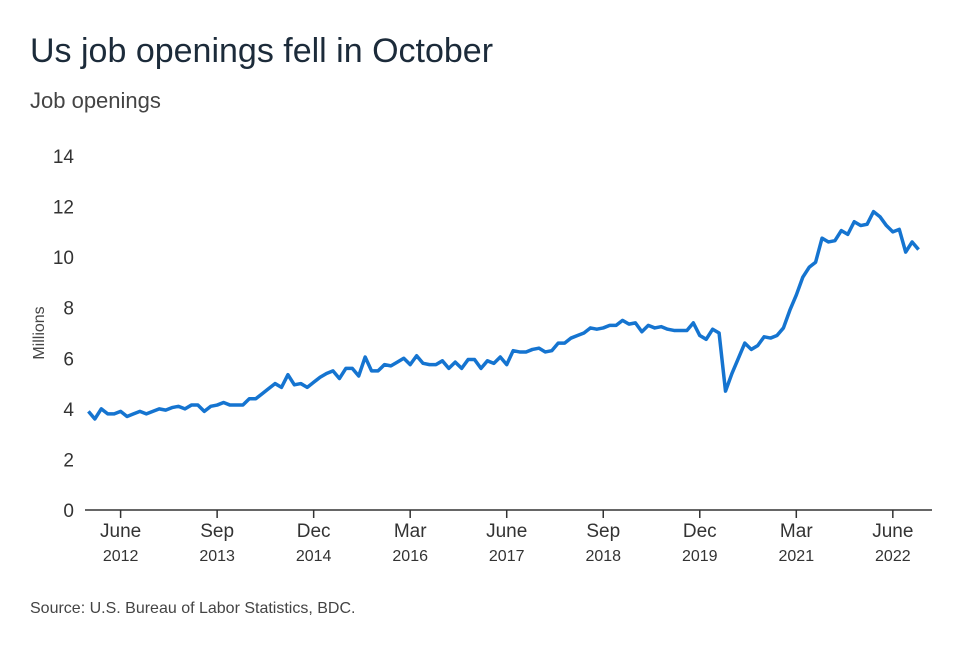 The width and height of the screenshot is (960, 657). What do you see at coordinates (700, 543) in the screenshot?
I see `x-tick-label: Dec 2019` at bounding box center [700, 543].